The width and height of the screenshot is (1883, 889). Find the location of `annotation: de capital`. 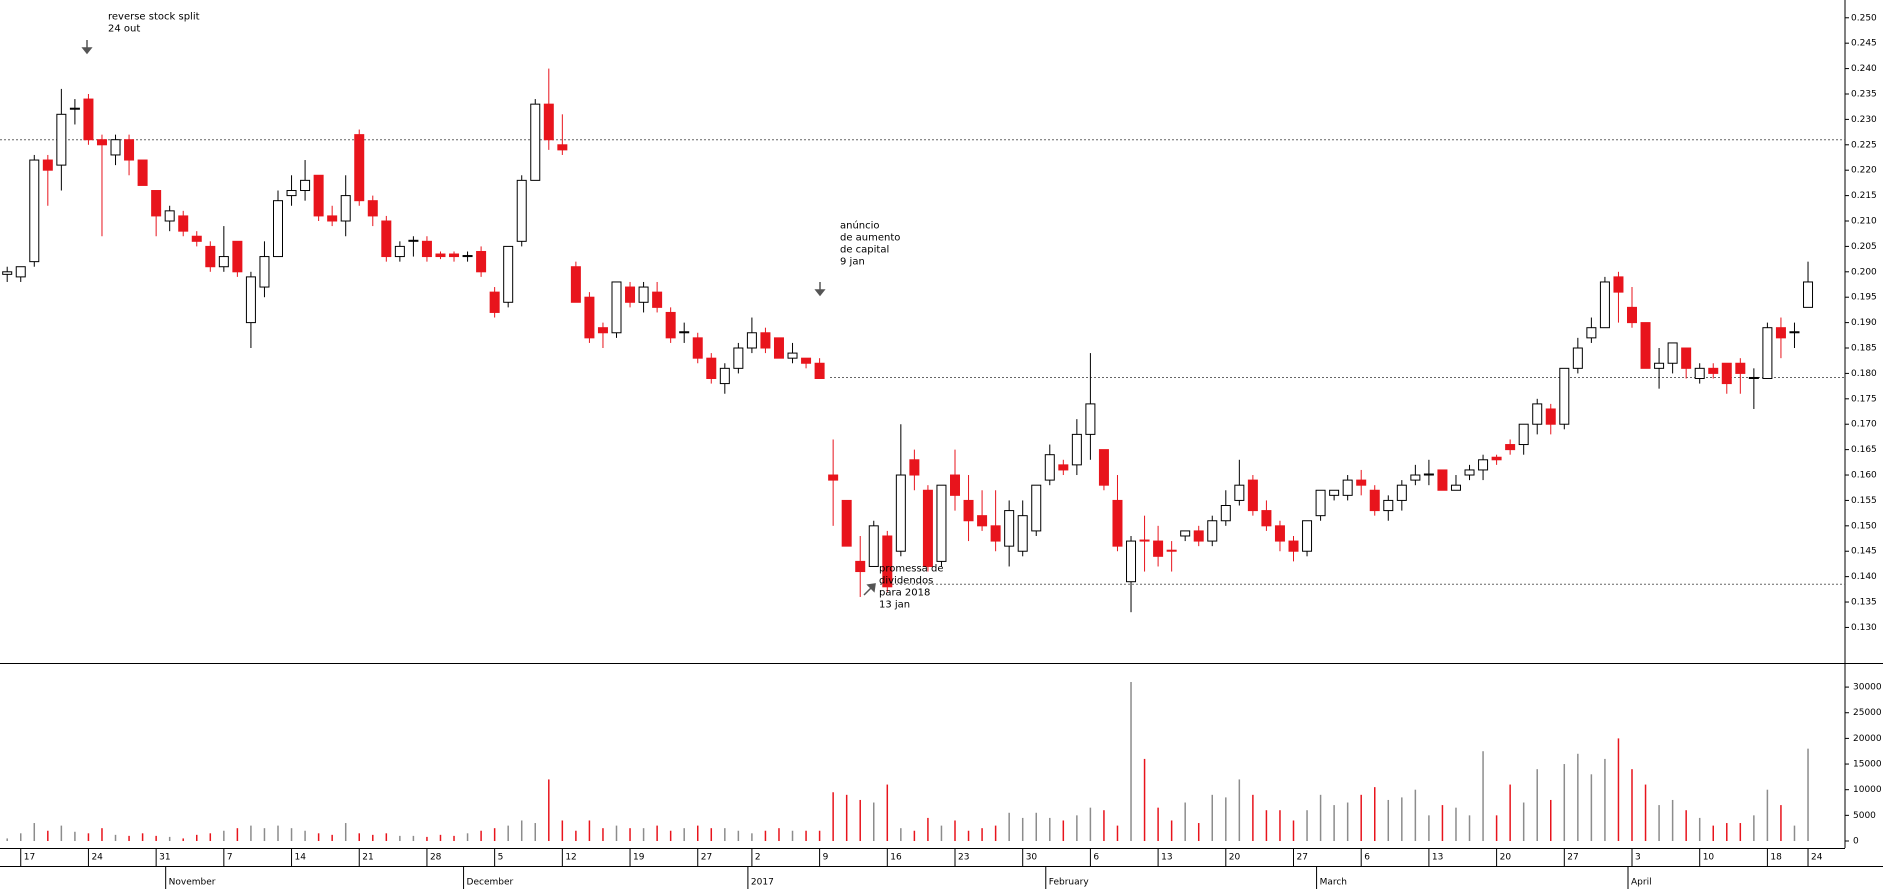

annotation: de capital is located at coordinates (864, 249).